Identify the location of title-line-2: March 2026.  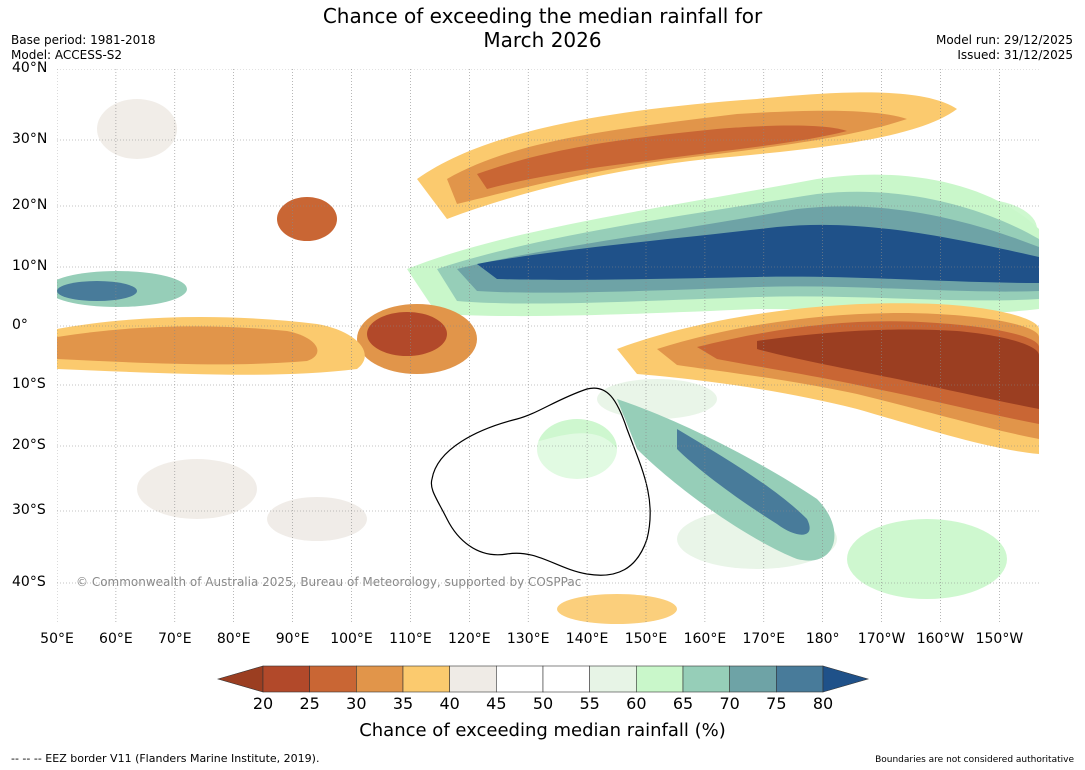
(542, 40).